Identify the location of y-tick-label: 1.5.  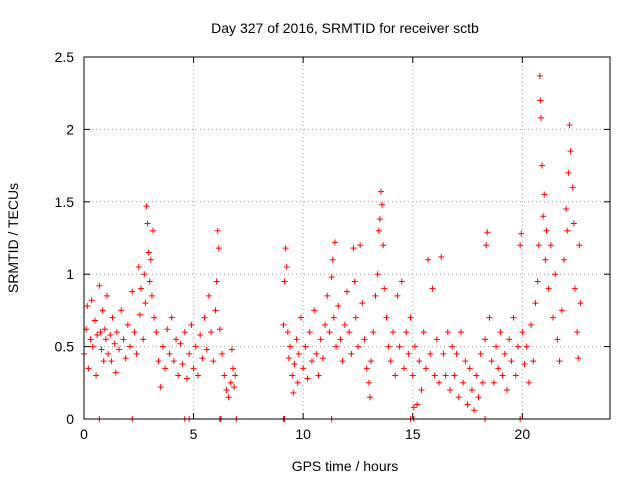
(65, 202).